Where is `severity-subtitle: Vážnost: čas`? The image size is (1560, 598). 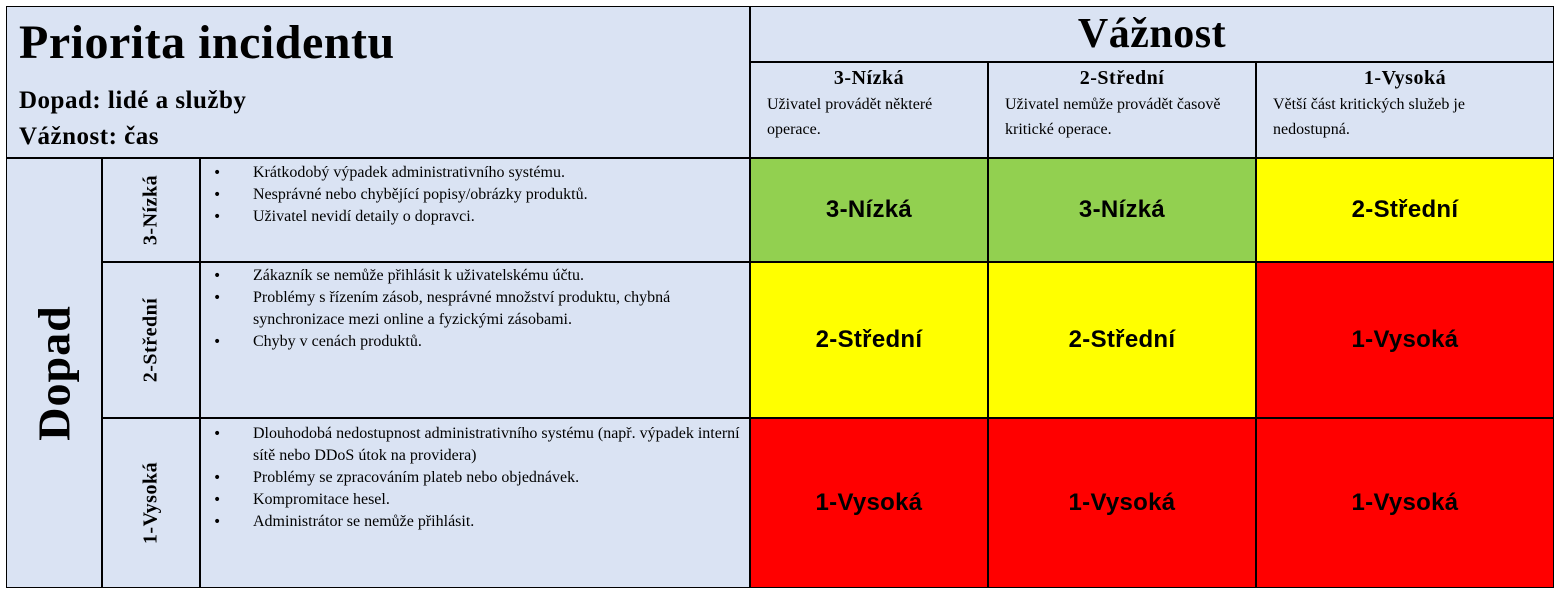
severity-subtitle: Vážnost: čas is located at coordinates (89, 136).